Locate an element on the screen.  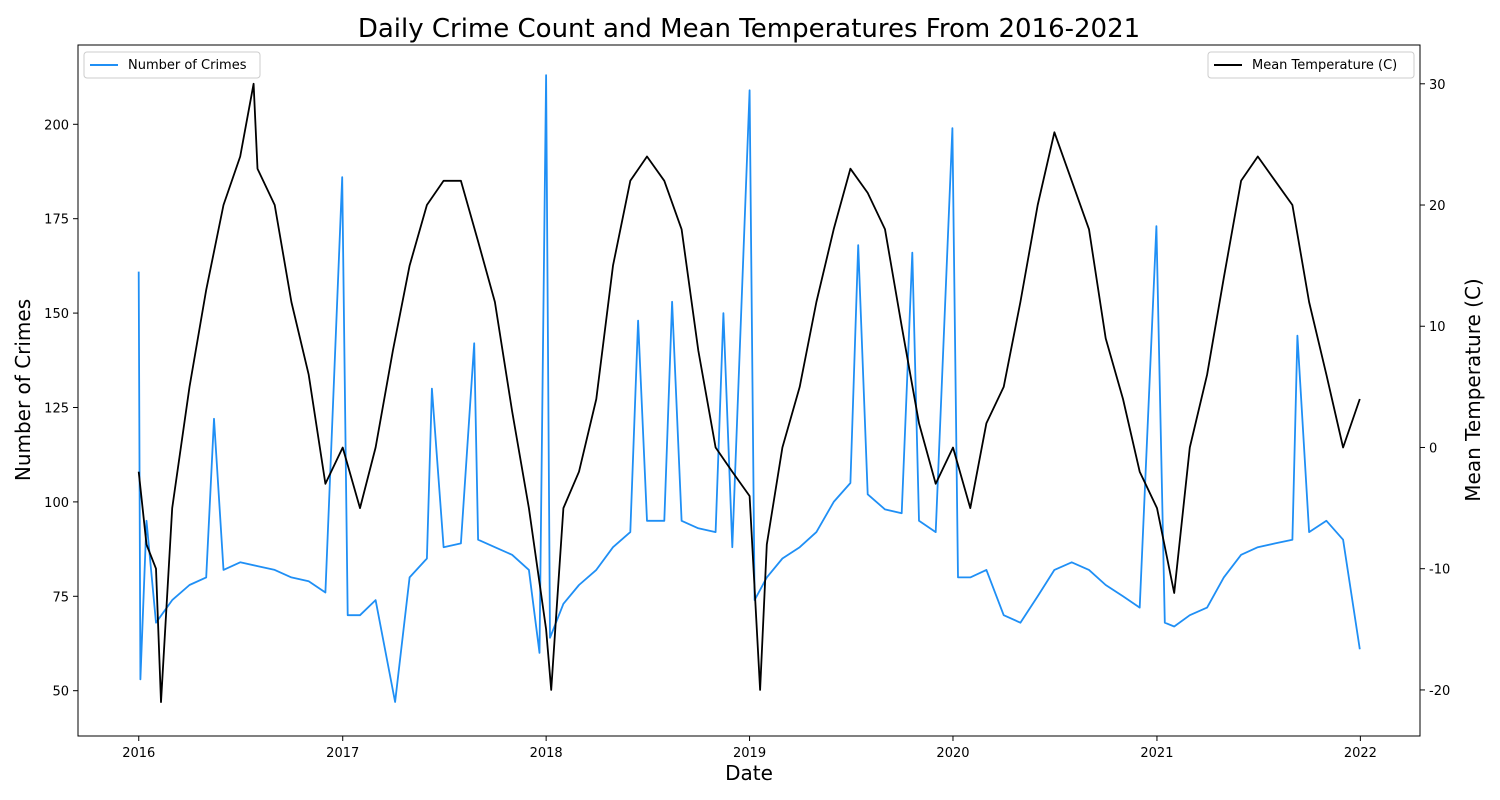
x-tick-label: 2022 is located at coordinates (1360, 753).